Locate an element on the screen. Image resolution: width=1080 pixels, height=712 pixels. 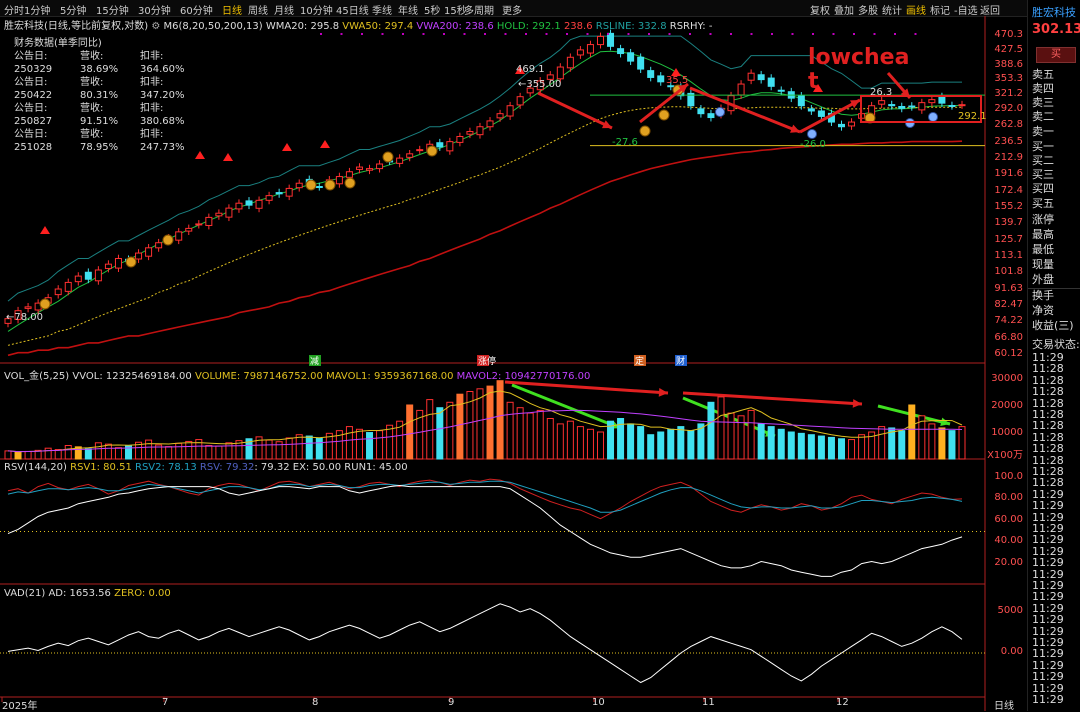
book-买五: 买五 is located at coordinates (1043, 203).